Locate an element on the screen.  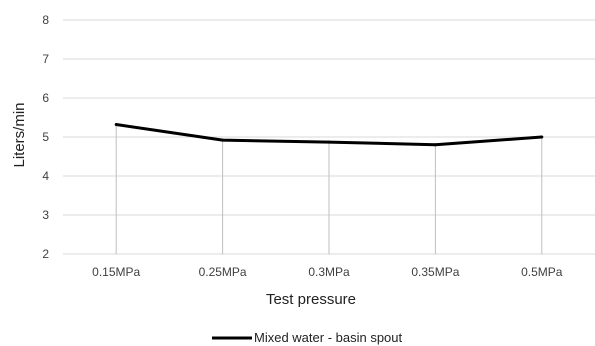
y-tick-label: 3 is located at coordinates (45, 215).